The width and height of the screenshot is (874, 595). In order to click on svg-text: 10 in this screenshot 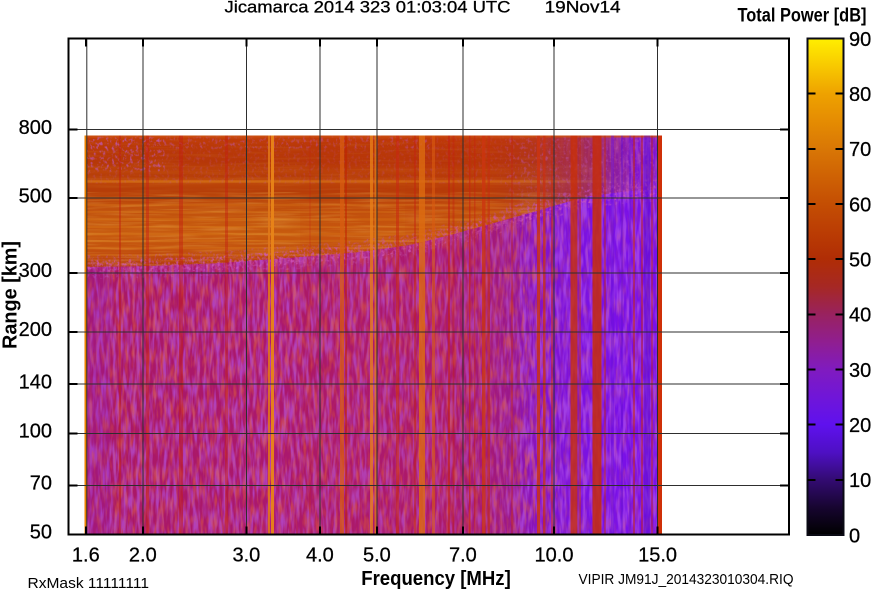, I will do `click(860, 481)`.